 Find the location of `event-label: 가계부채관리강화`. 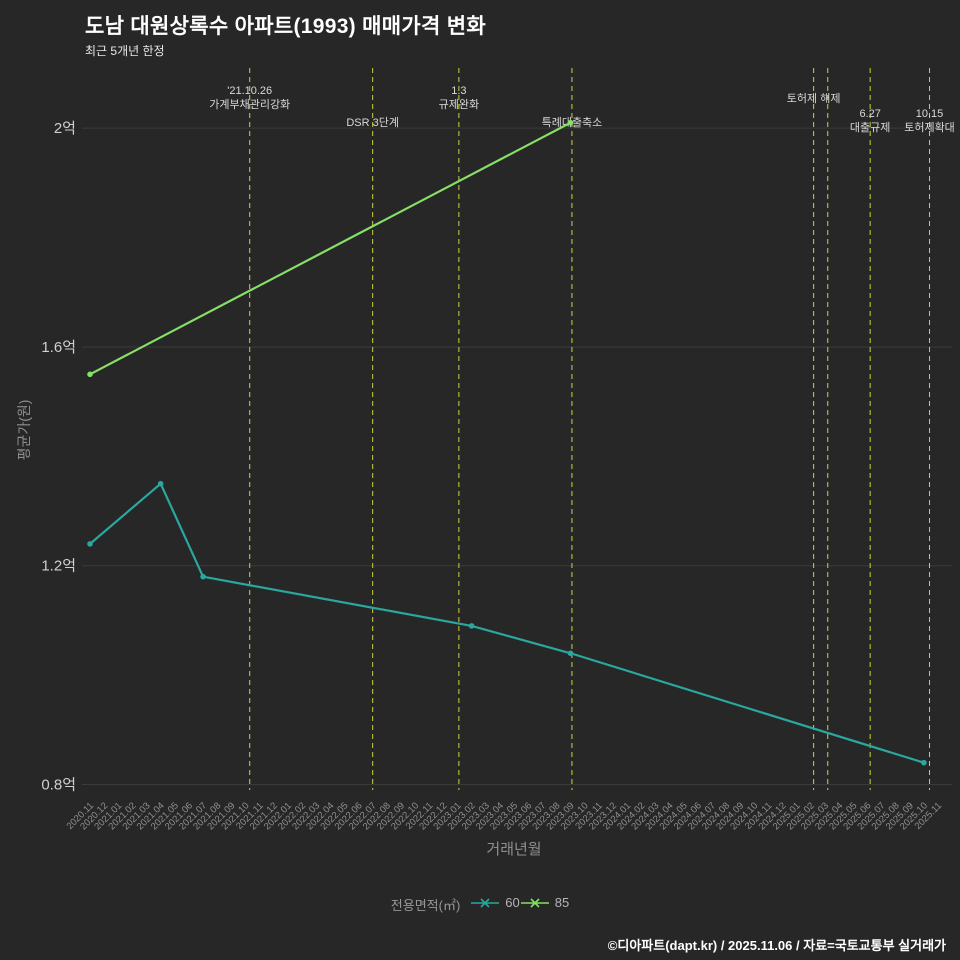

event-label: 가계부채관리강화 is located at coordinates (249, 104).